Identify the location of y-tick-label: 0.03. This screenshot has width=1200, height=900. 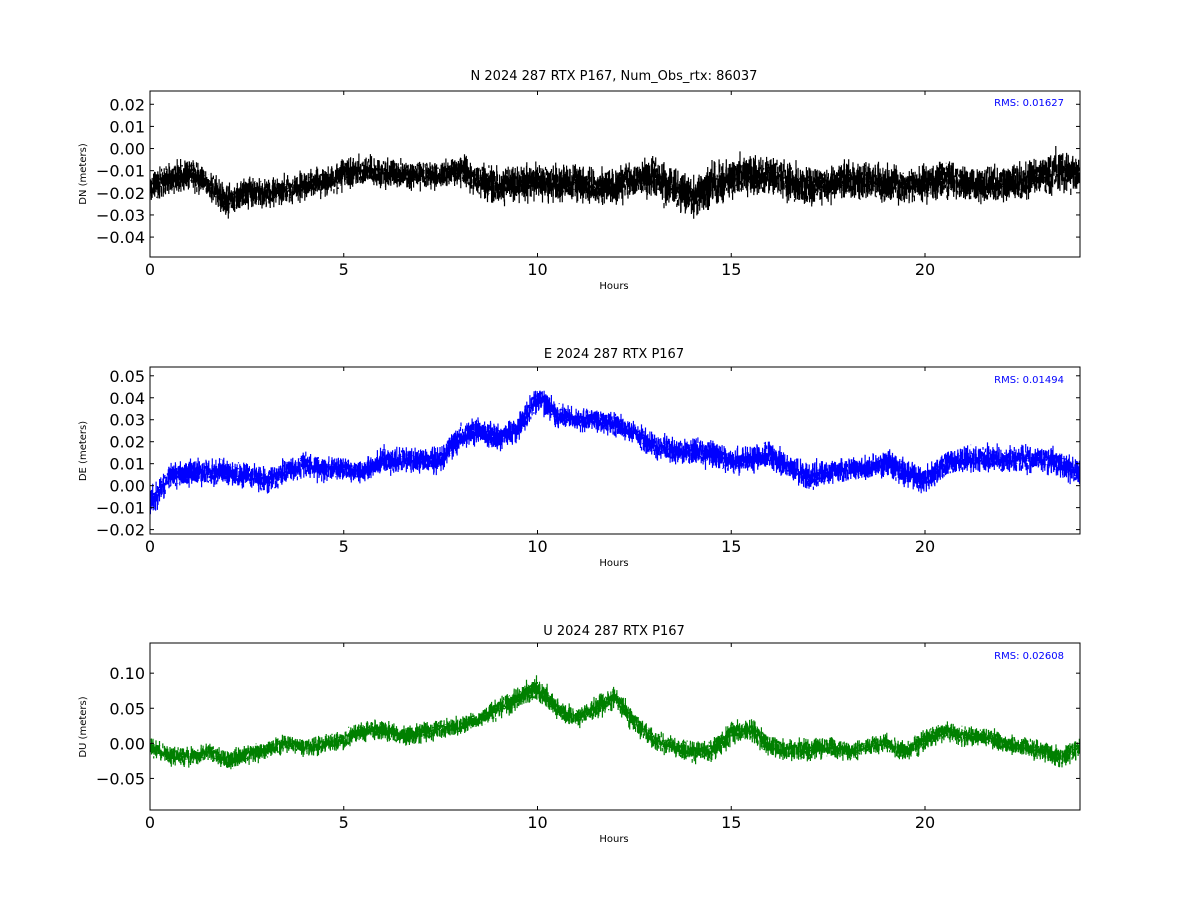
(127, 420).